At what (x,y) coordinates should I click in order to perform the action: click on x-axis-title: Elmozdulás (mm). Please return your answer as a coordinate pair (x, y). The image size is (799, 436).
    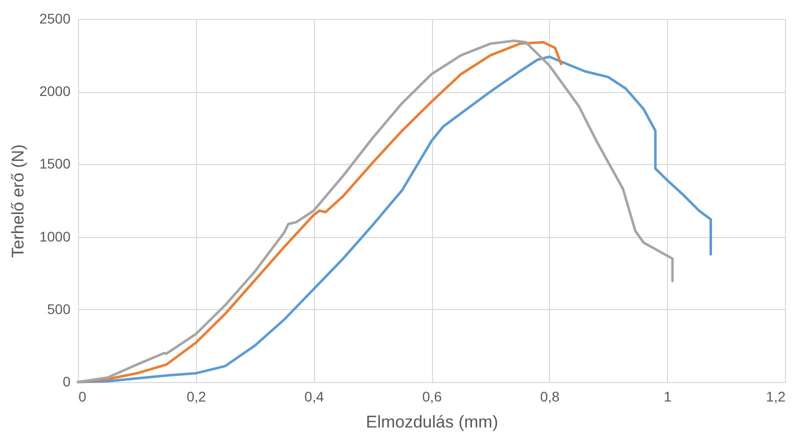
    Looking at the image, I should click on (432, 422).